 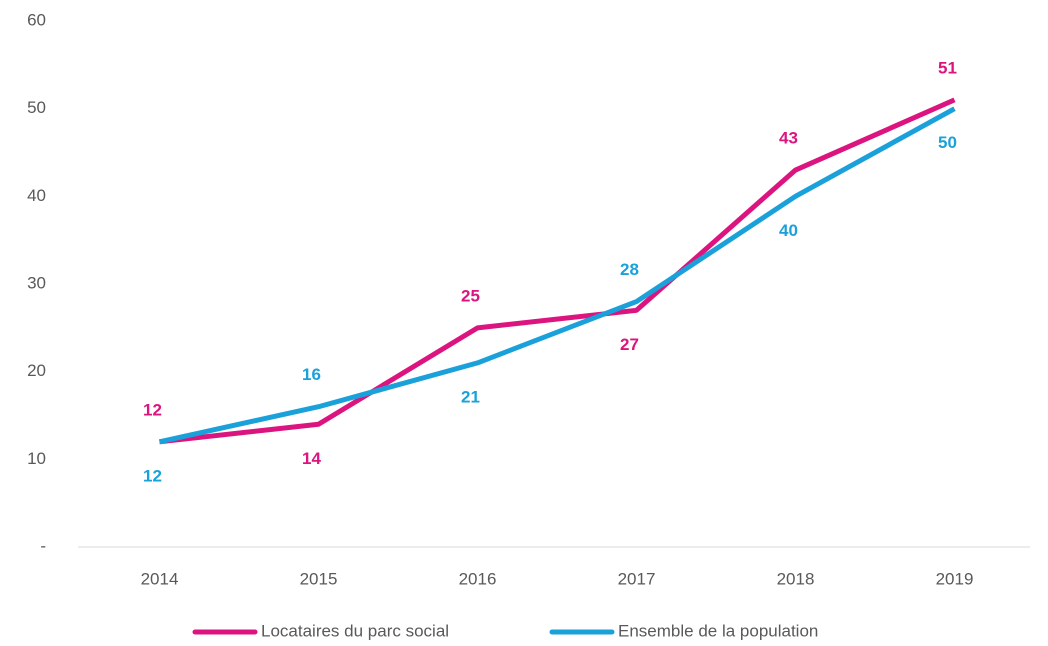 I want to click on x-tick-label: 2016, so click(x=478, y=578).